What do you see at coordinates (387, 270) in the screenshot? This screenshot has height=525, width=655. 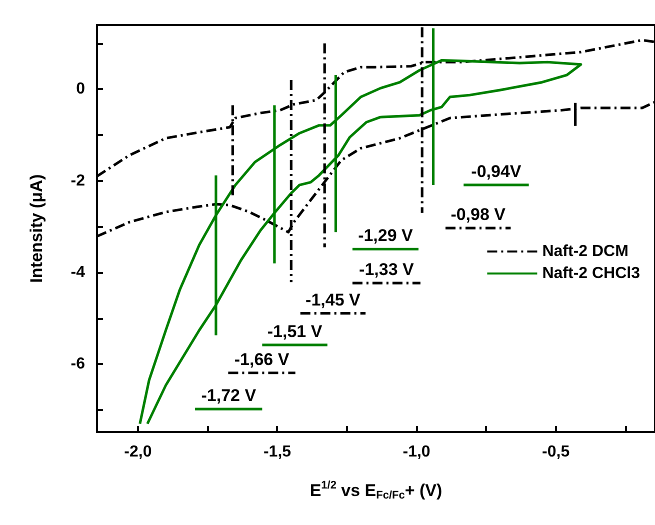 I see `annotation: -1,33 V` at bounding box center [387, 270].